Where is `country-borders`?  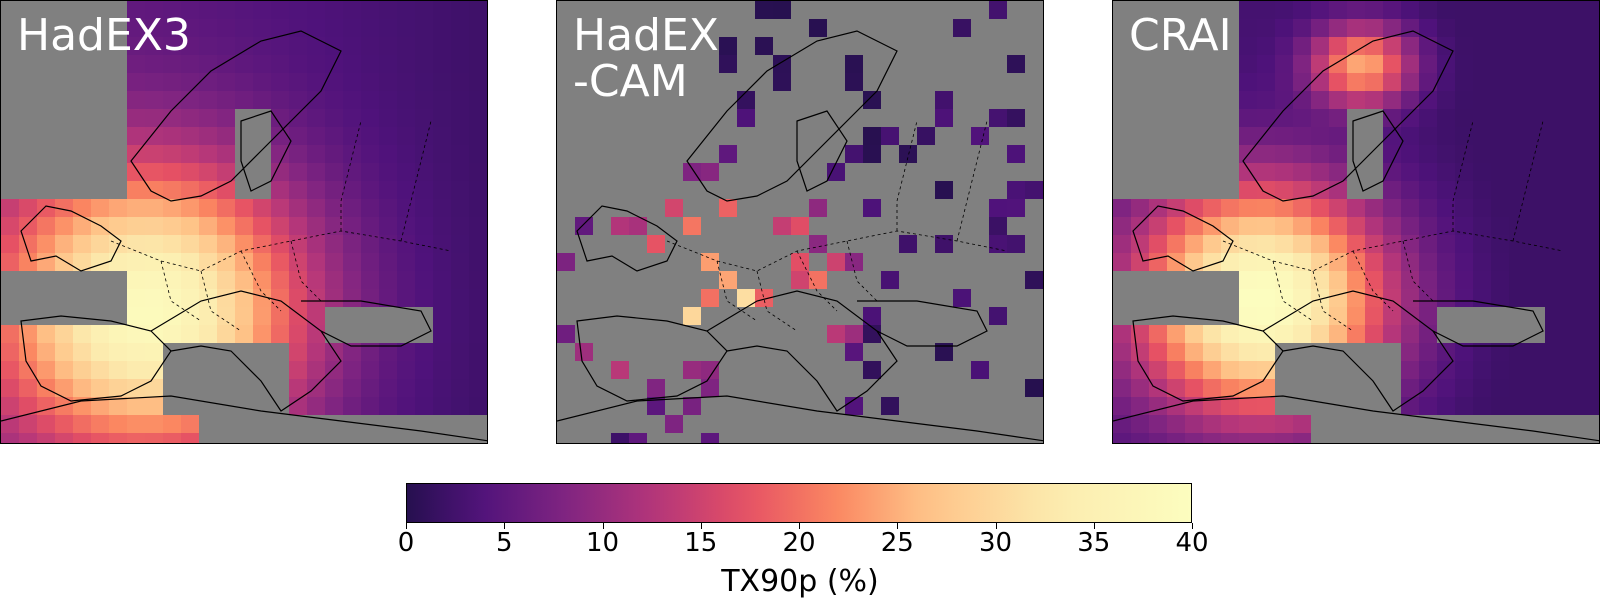
country-borders is located at coordinates (281, 226).